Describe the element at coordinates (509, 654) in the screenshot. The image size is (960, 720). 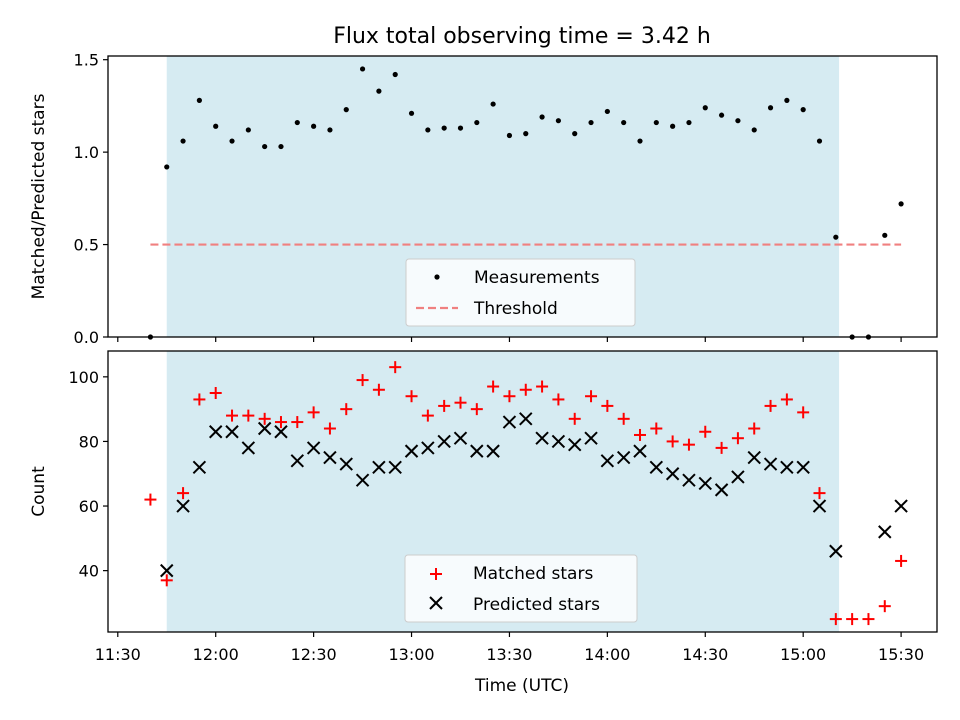
I see `x-tick-label: 13:30` at that location.